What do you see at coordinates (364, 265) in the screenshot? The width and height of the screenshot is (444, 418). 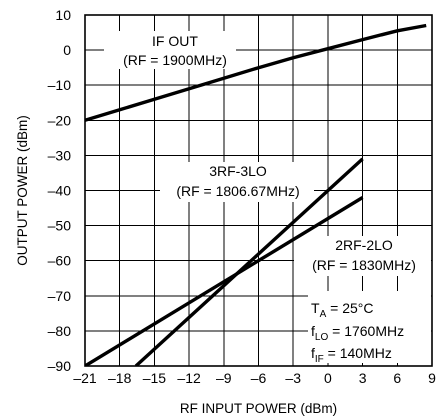 I see `series-label-frequency: (RF = 1830MHz)` at bounding box center [364, 265].